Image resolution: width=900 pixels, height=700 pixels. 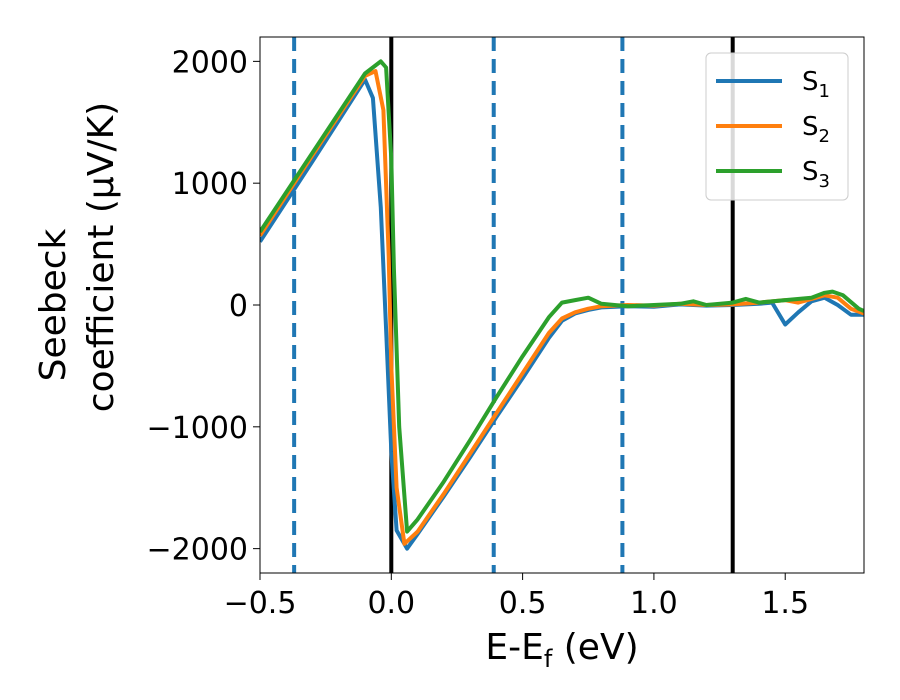 I want to click on y-ticks: 2000 1000 0 −1000 −2000, so click(x=203, y=306).